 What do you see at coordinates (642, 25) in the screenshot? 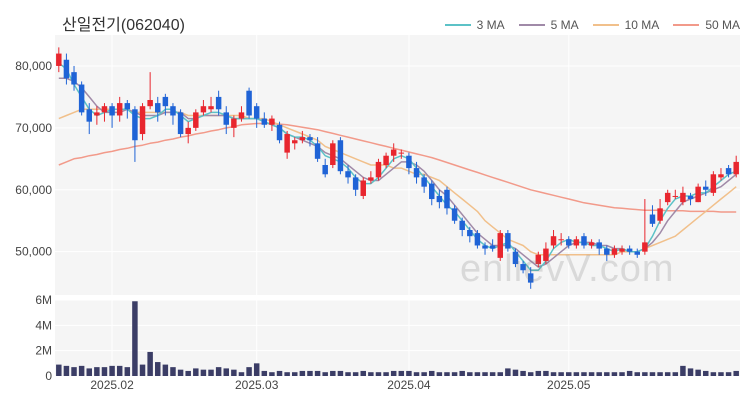
I see `legend-label-ma10: 10 MA` at bounding box center [642, 25].